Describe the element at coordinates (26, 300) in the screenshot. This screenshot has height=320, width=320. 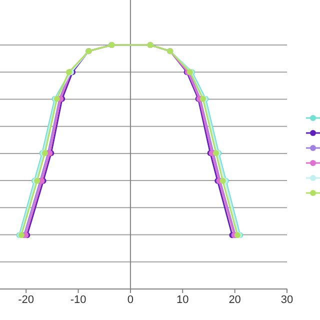
I see `x-tick-label: -20` at that location.